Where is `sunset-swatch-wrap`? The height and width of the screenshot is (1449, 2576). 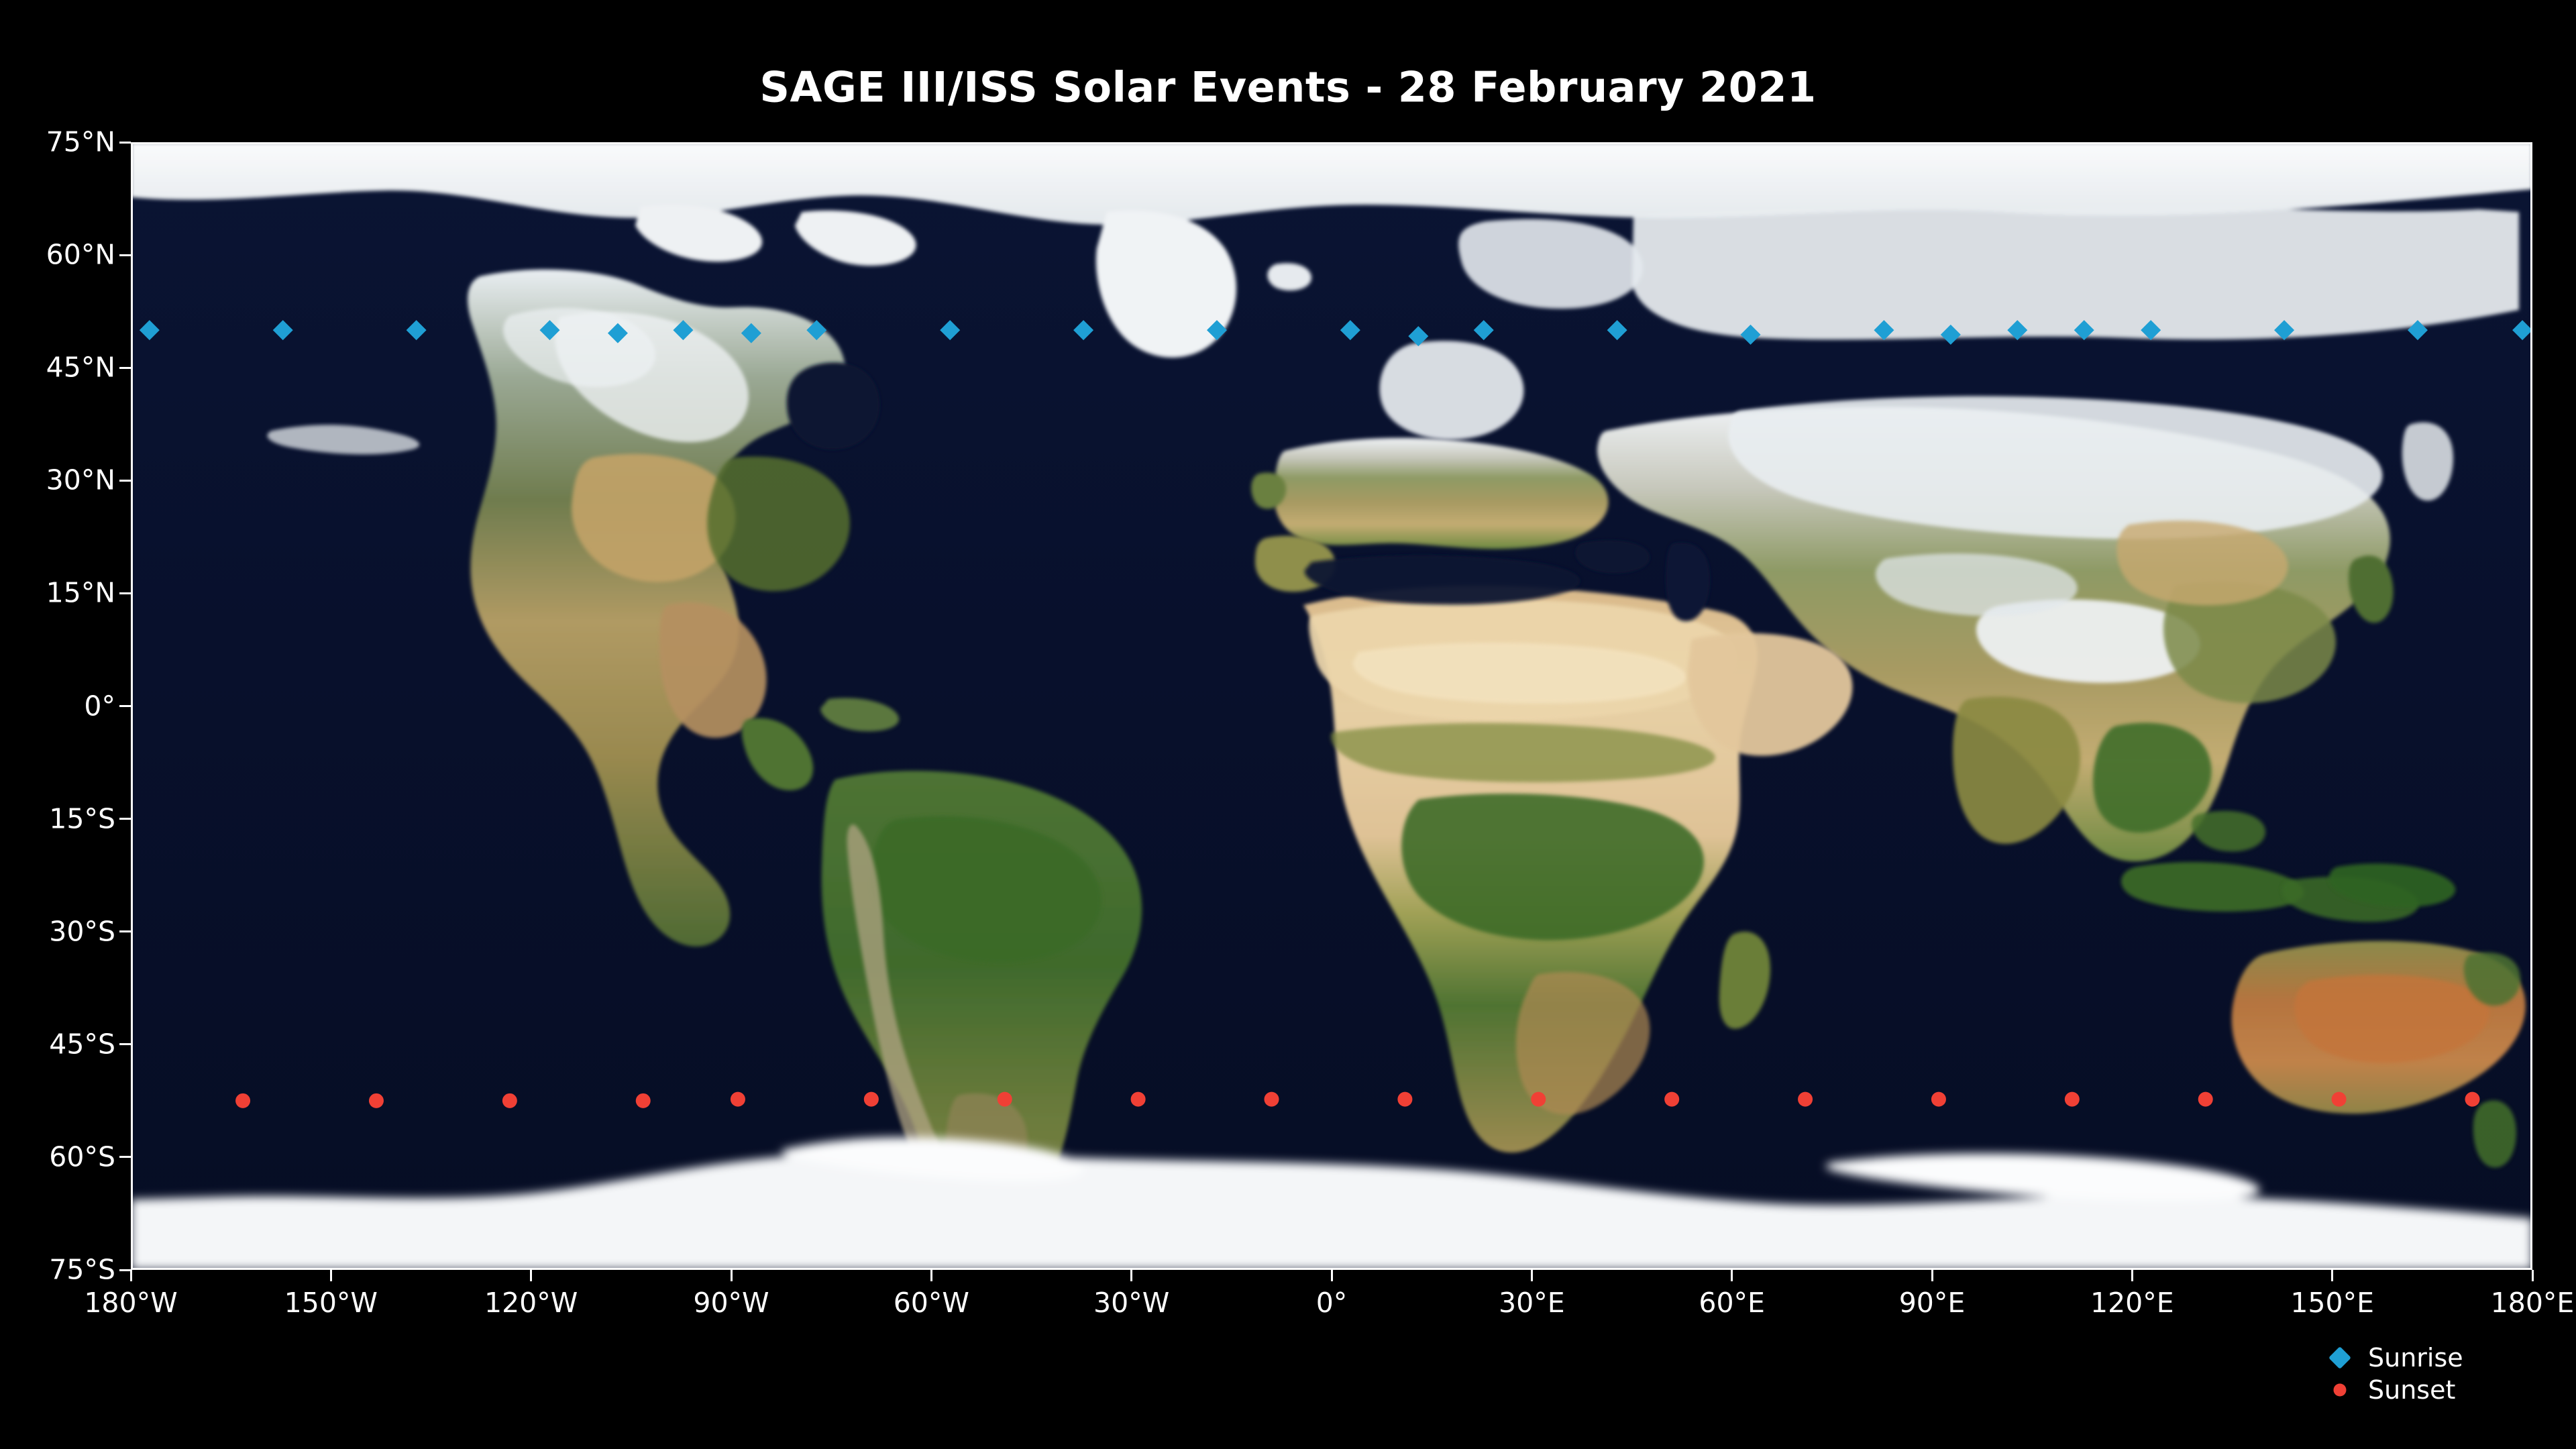 sunset-swatch-wrap is located at coordinates (2340, 1390).